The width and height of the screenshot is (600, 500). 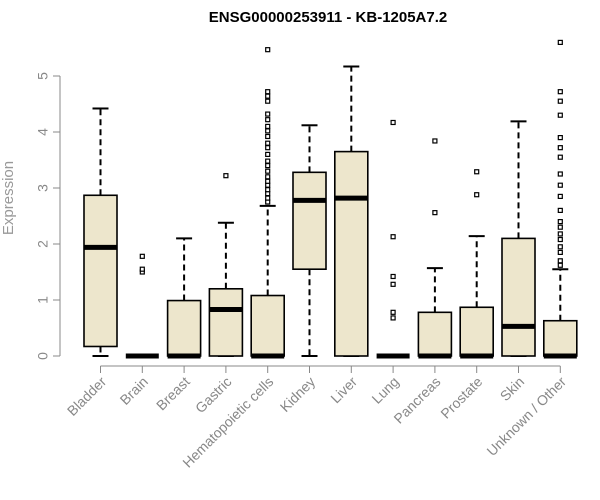 I want to click on x-tick-label: Prostate, so click(x=461, y=397).